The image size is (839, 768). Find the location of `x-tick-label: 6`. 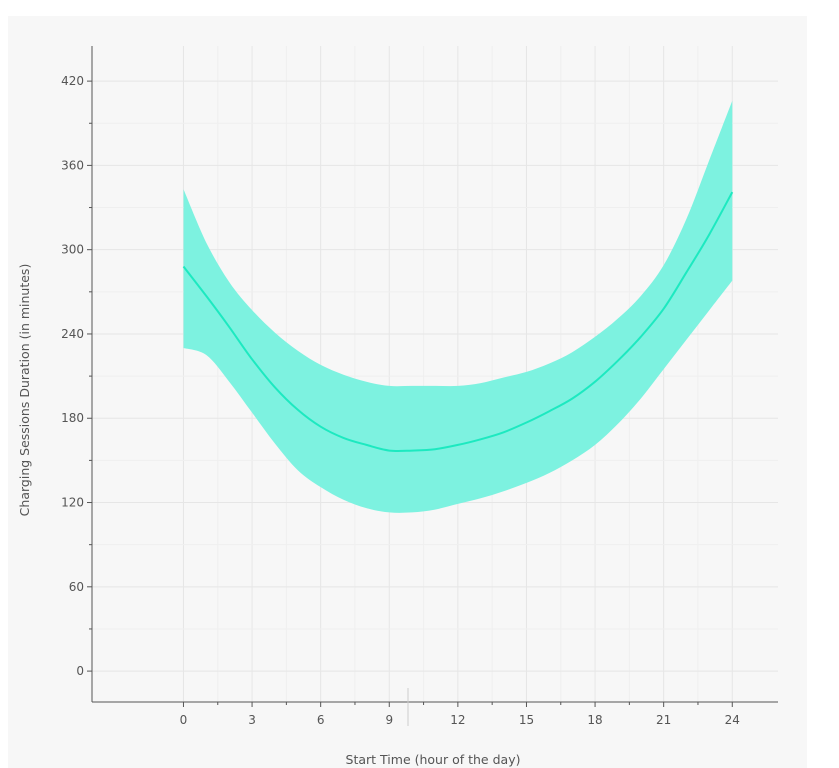

x-tick-label: 6 is located at coordinates (321, 720).